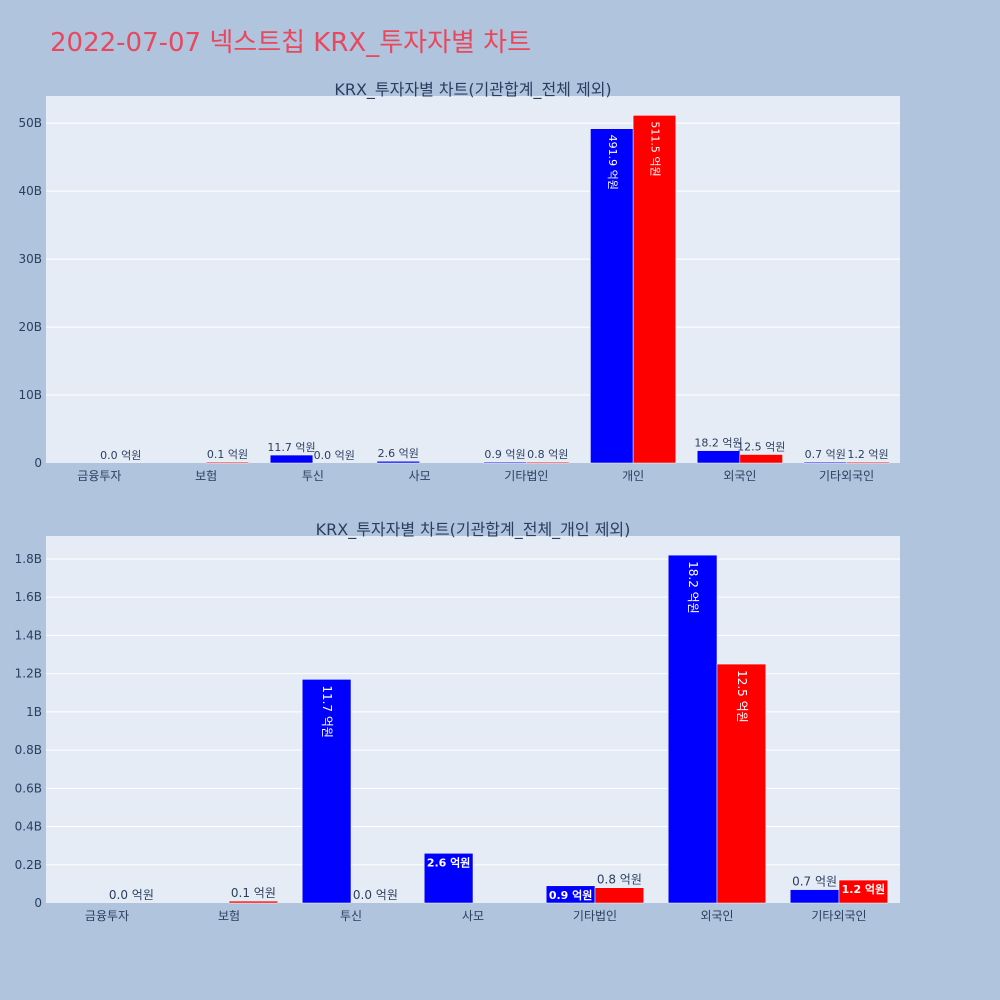 Image resolution: width=1000 pixels, height=1000 pixels. What do you see at coordinates (28, 635) in the screenshot?
I see `y-tick-label: 1.4B` at bounding box center [28, 635].